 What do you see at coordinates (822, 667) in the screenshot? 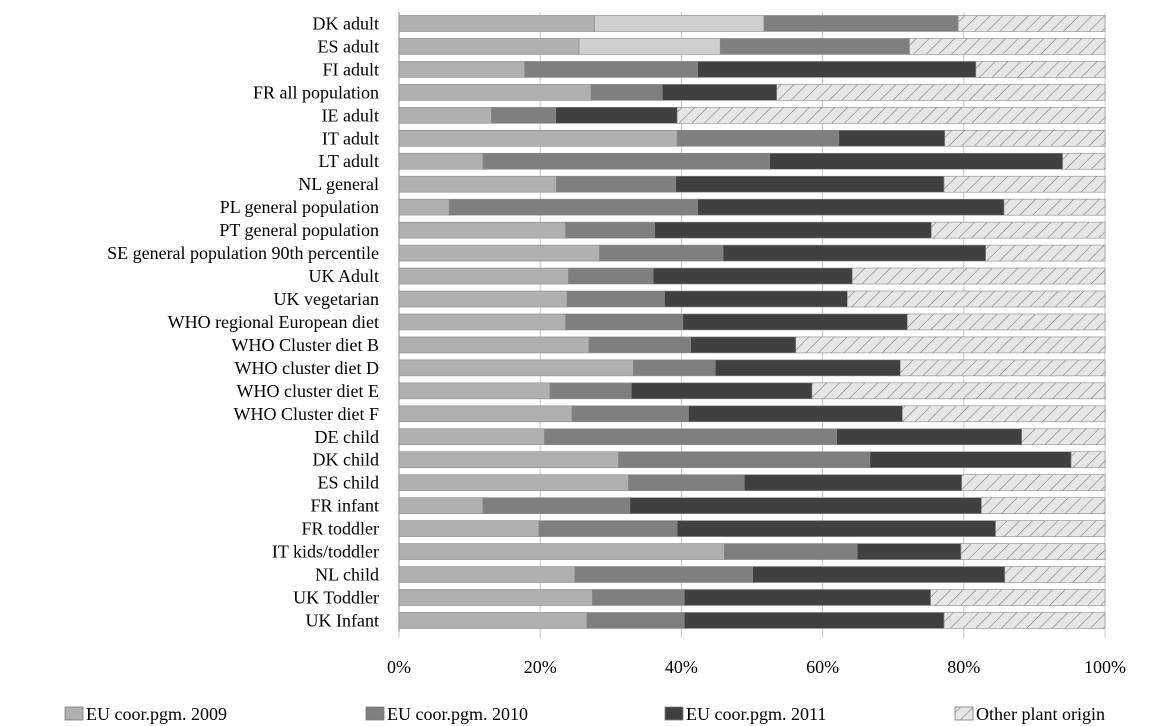
I see `x-tick-label: 60%` at bounding box center [822, 667].